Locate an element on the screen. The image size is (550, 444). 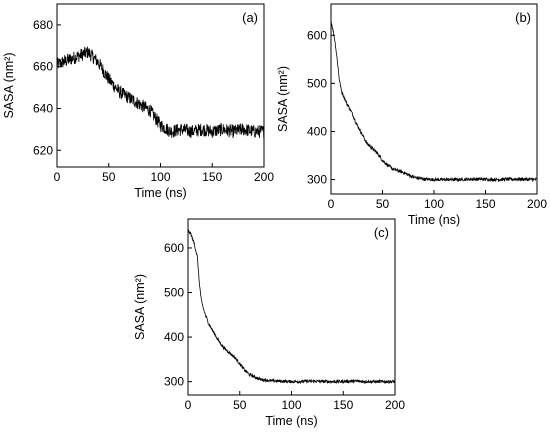
panel-a-series-line is located at coordinates (160, 92).